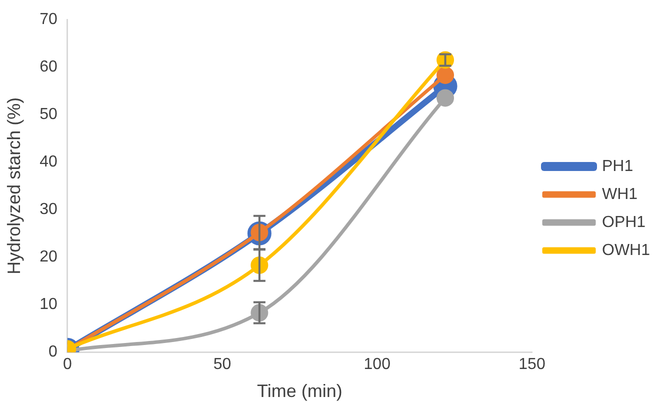 The height and width of the screenshot is (407, 670). What do you see at coordinates (624, 222) in the screenshot?
I see `legend-label: OPH1` at bounding box center [624, 222].